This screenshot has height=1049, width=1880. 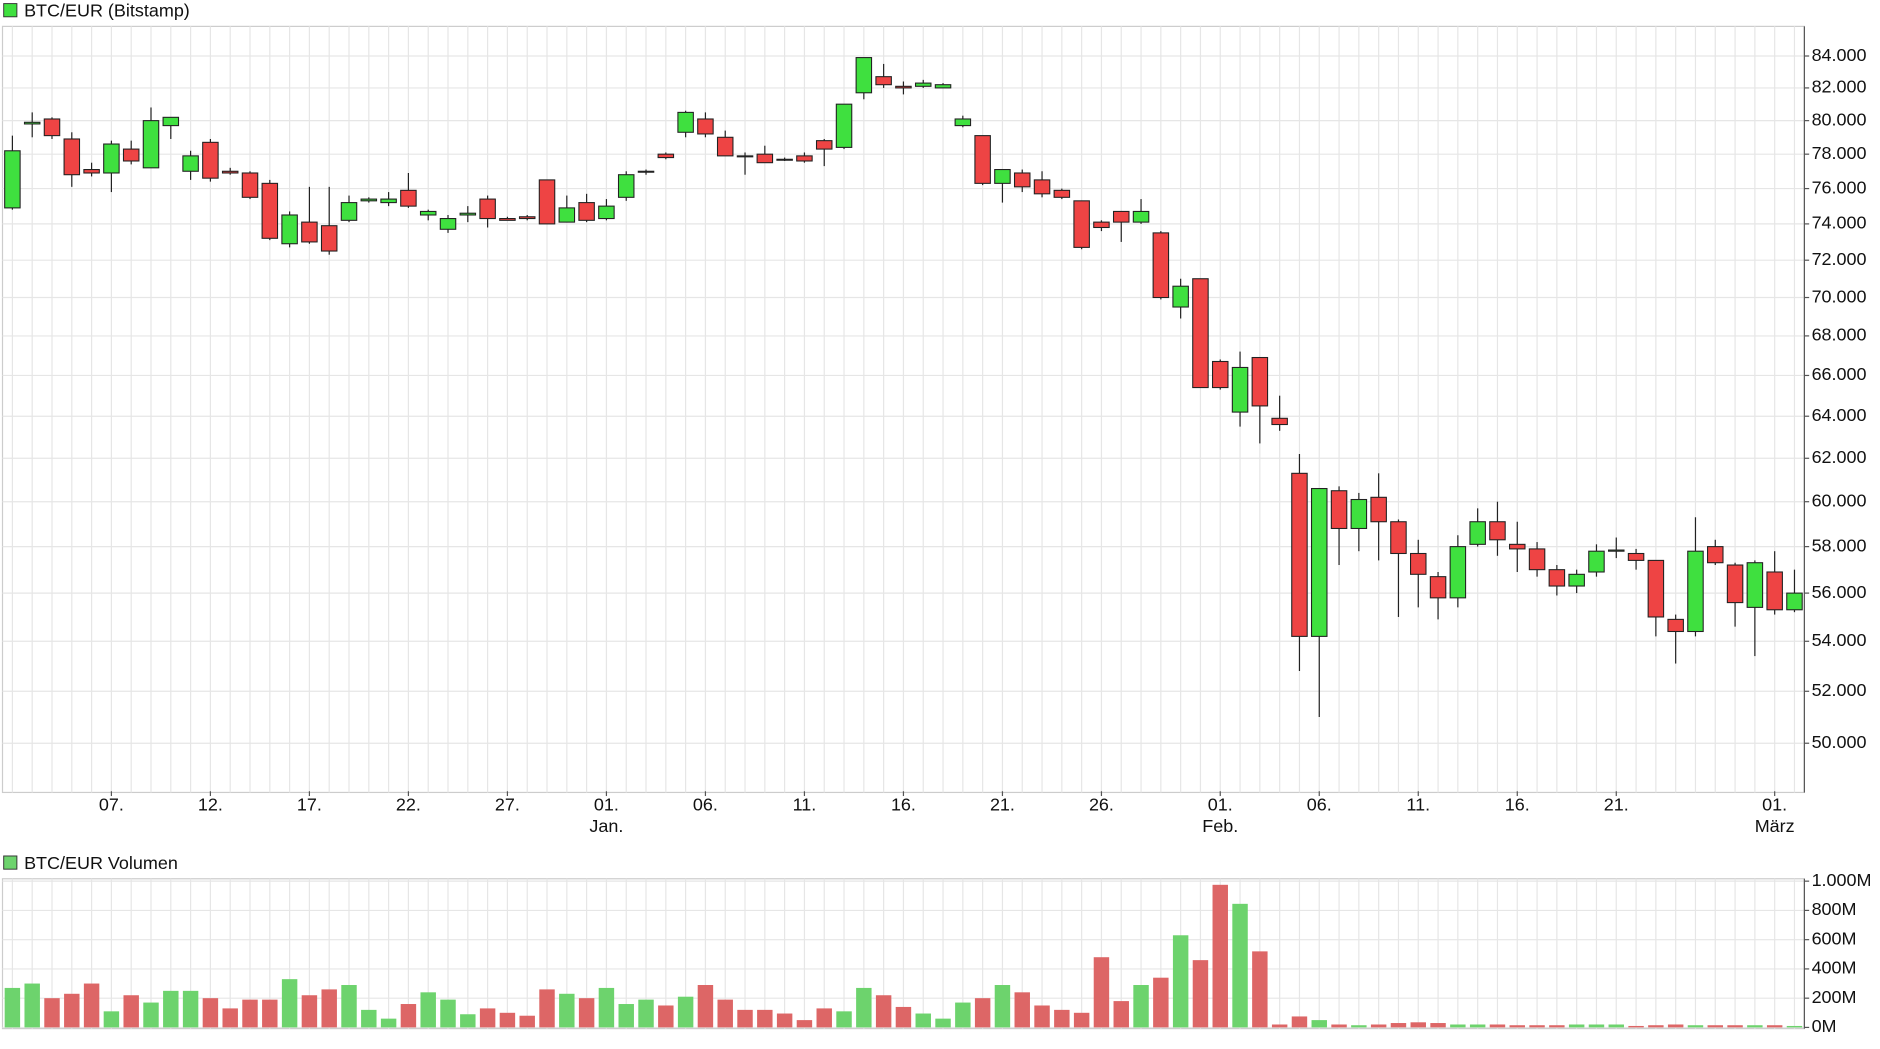 What do you see at coordinates (1220, 826) in the screenshot?
I see `x-tick-sublabel: Feb.` at bounding box center [1220, 826].